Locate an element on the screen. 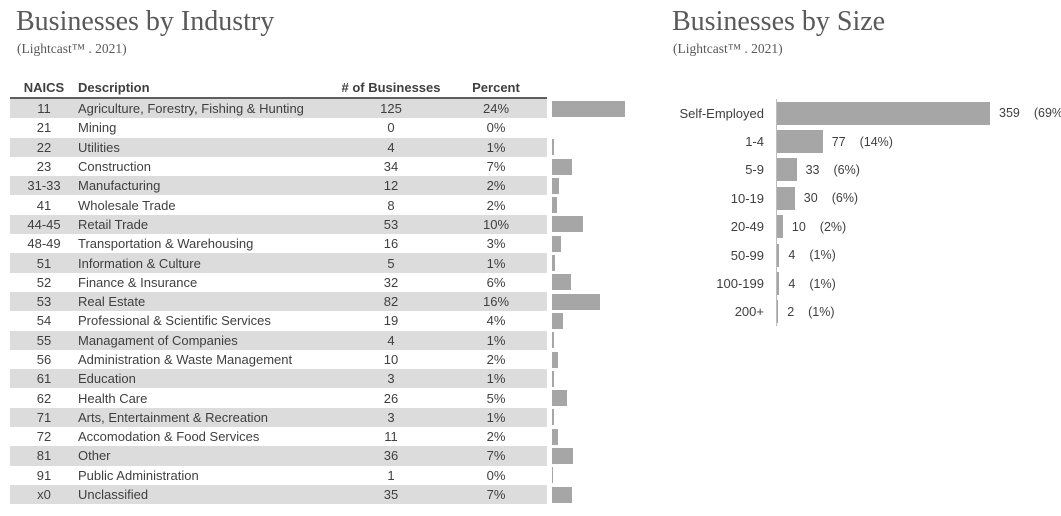  cell-percent: 7% is located at coordinates (496, 456).